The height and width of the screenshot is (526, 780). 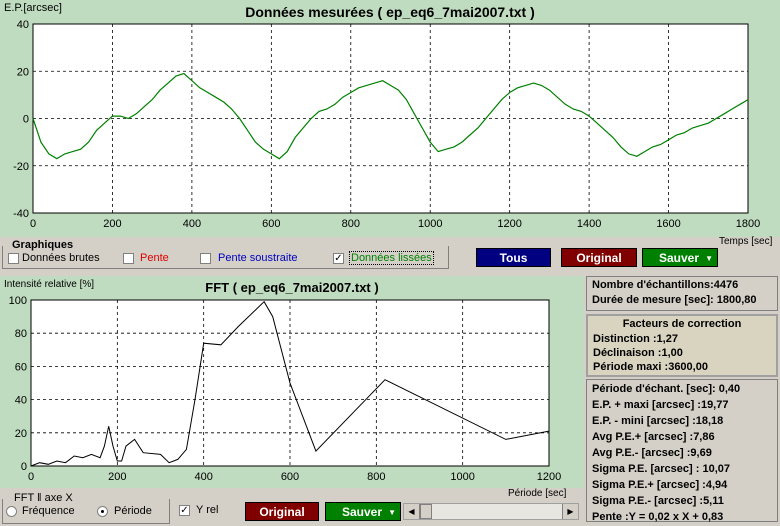 What do you see at coordinates (128, 258) in the screenshot?
I see `slope-checkbox` at bounding box center [128, 258].